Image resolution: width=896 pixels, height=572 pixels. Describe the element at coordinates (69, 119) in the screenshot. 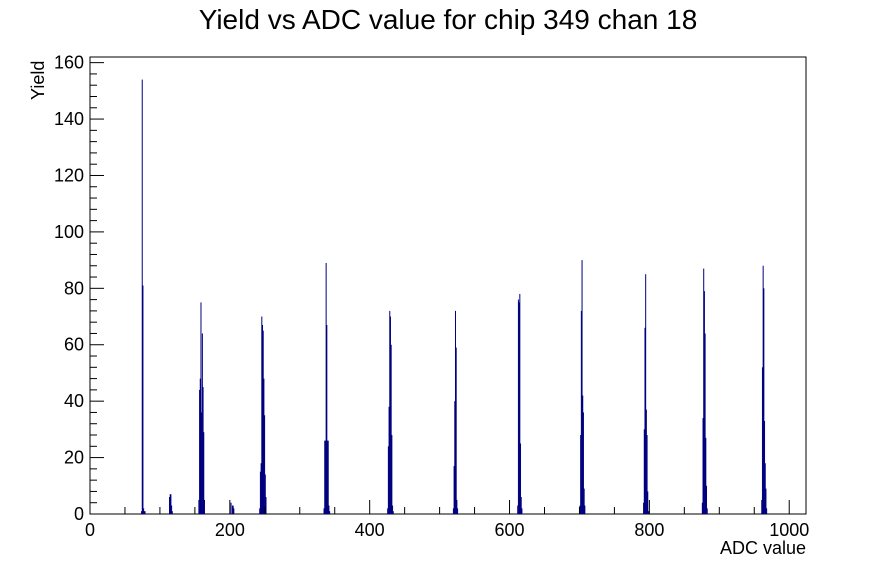

I see `y-tick-label: 140` at that location.